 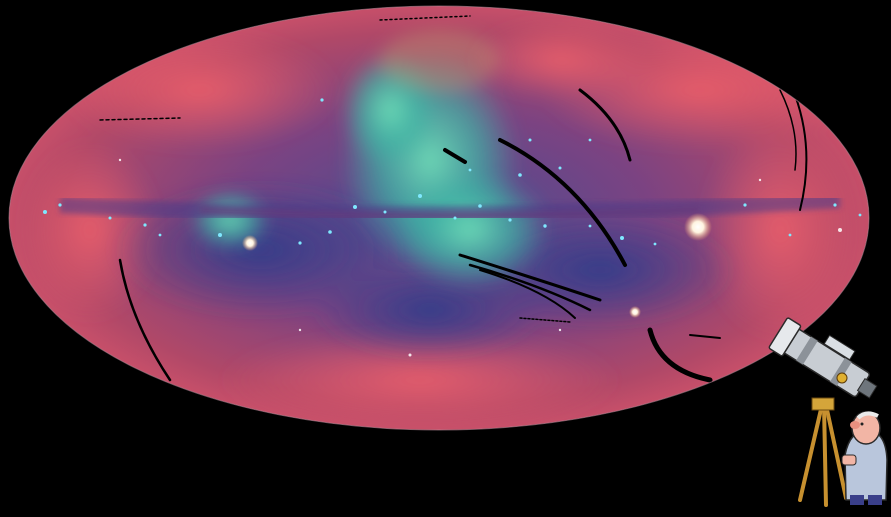 I want to click on astronomer-clipart, so click(x=828, y=412).